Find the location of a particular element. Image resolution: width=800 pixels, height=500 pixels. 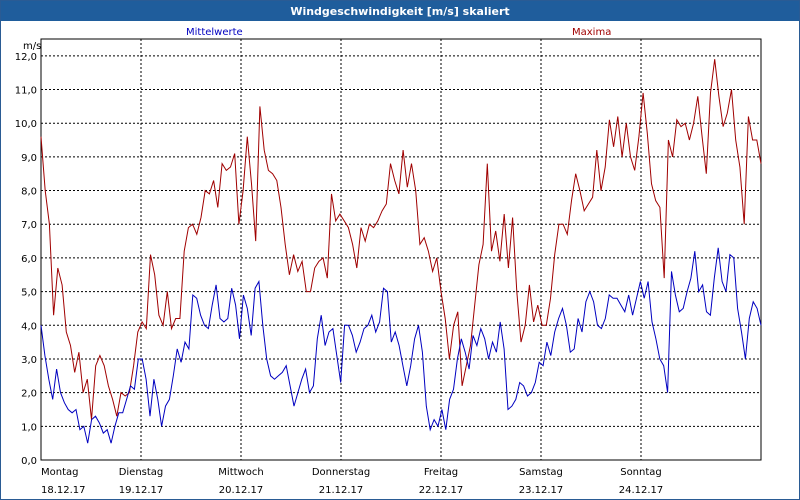

x-tick-day: Samstag is located at coordinates (541, 472).